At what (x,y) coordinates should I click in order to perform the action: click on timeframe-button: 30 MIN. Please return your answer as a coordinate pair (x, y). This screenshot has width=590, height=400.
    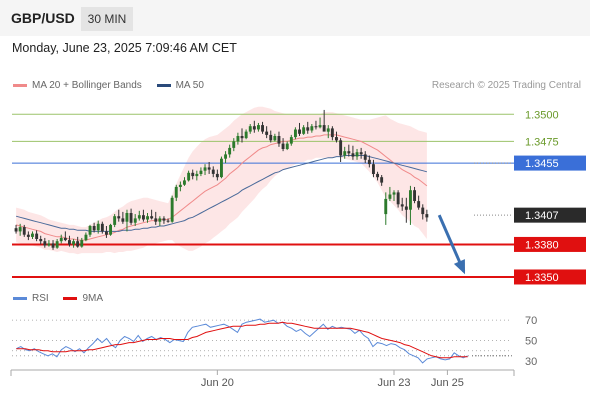
    Looking at the image, I should click on (107, 19).